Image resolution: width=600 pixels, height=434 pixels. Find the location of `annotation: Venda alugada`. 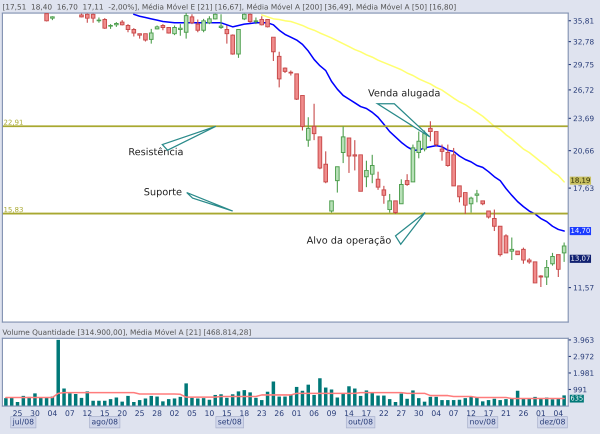

annotation: Venda alugada is located at coordinates (404, 93).